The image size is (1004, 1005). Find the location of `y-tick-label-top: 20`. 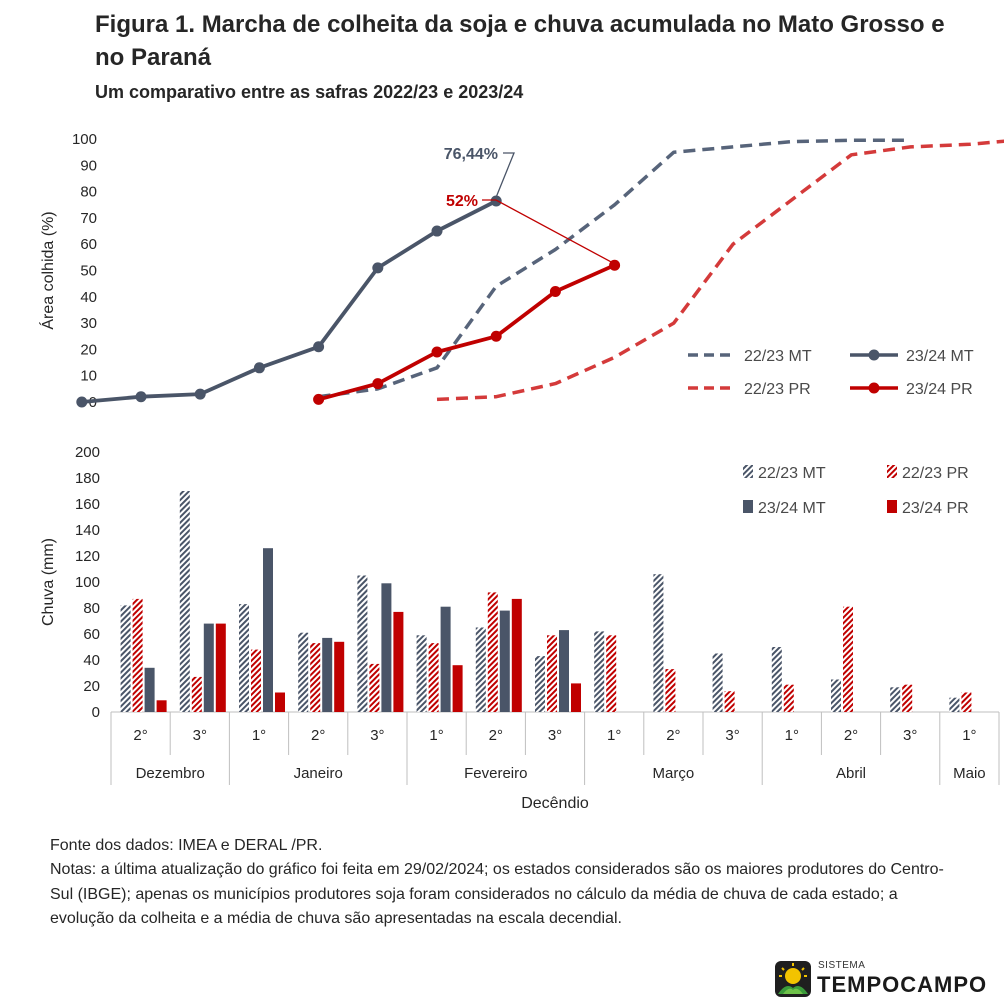

y-tick-label-top: 20 is located at coordinates (88, 349).